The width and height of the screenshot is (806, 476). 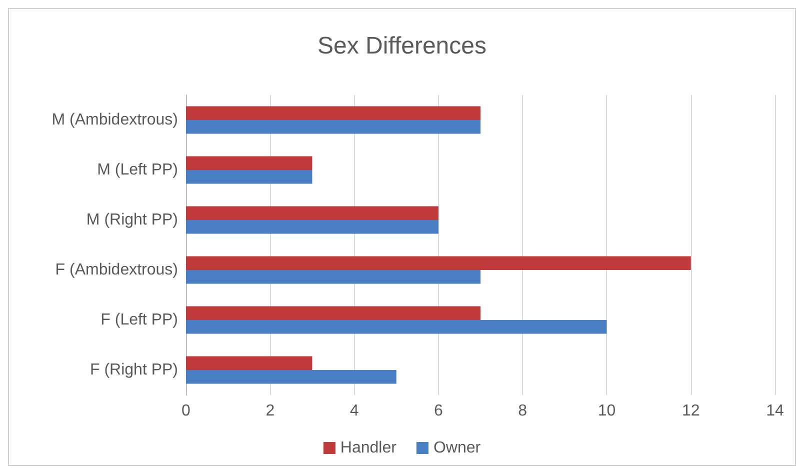 I want to click on y-tick-label: M (Right PP), so click(x=132, y=220).